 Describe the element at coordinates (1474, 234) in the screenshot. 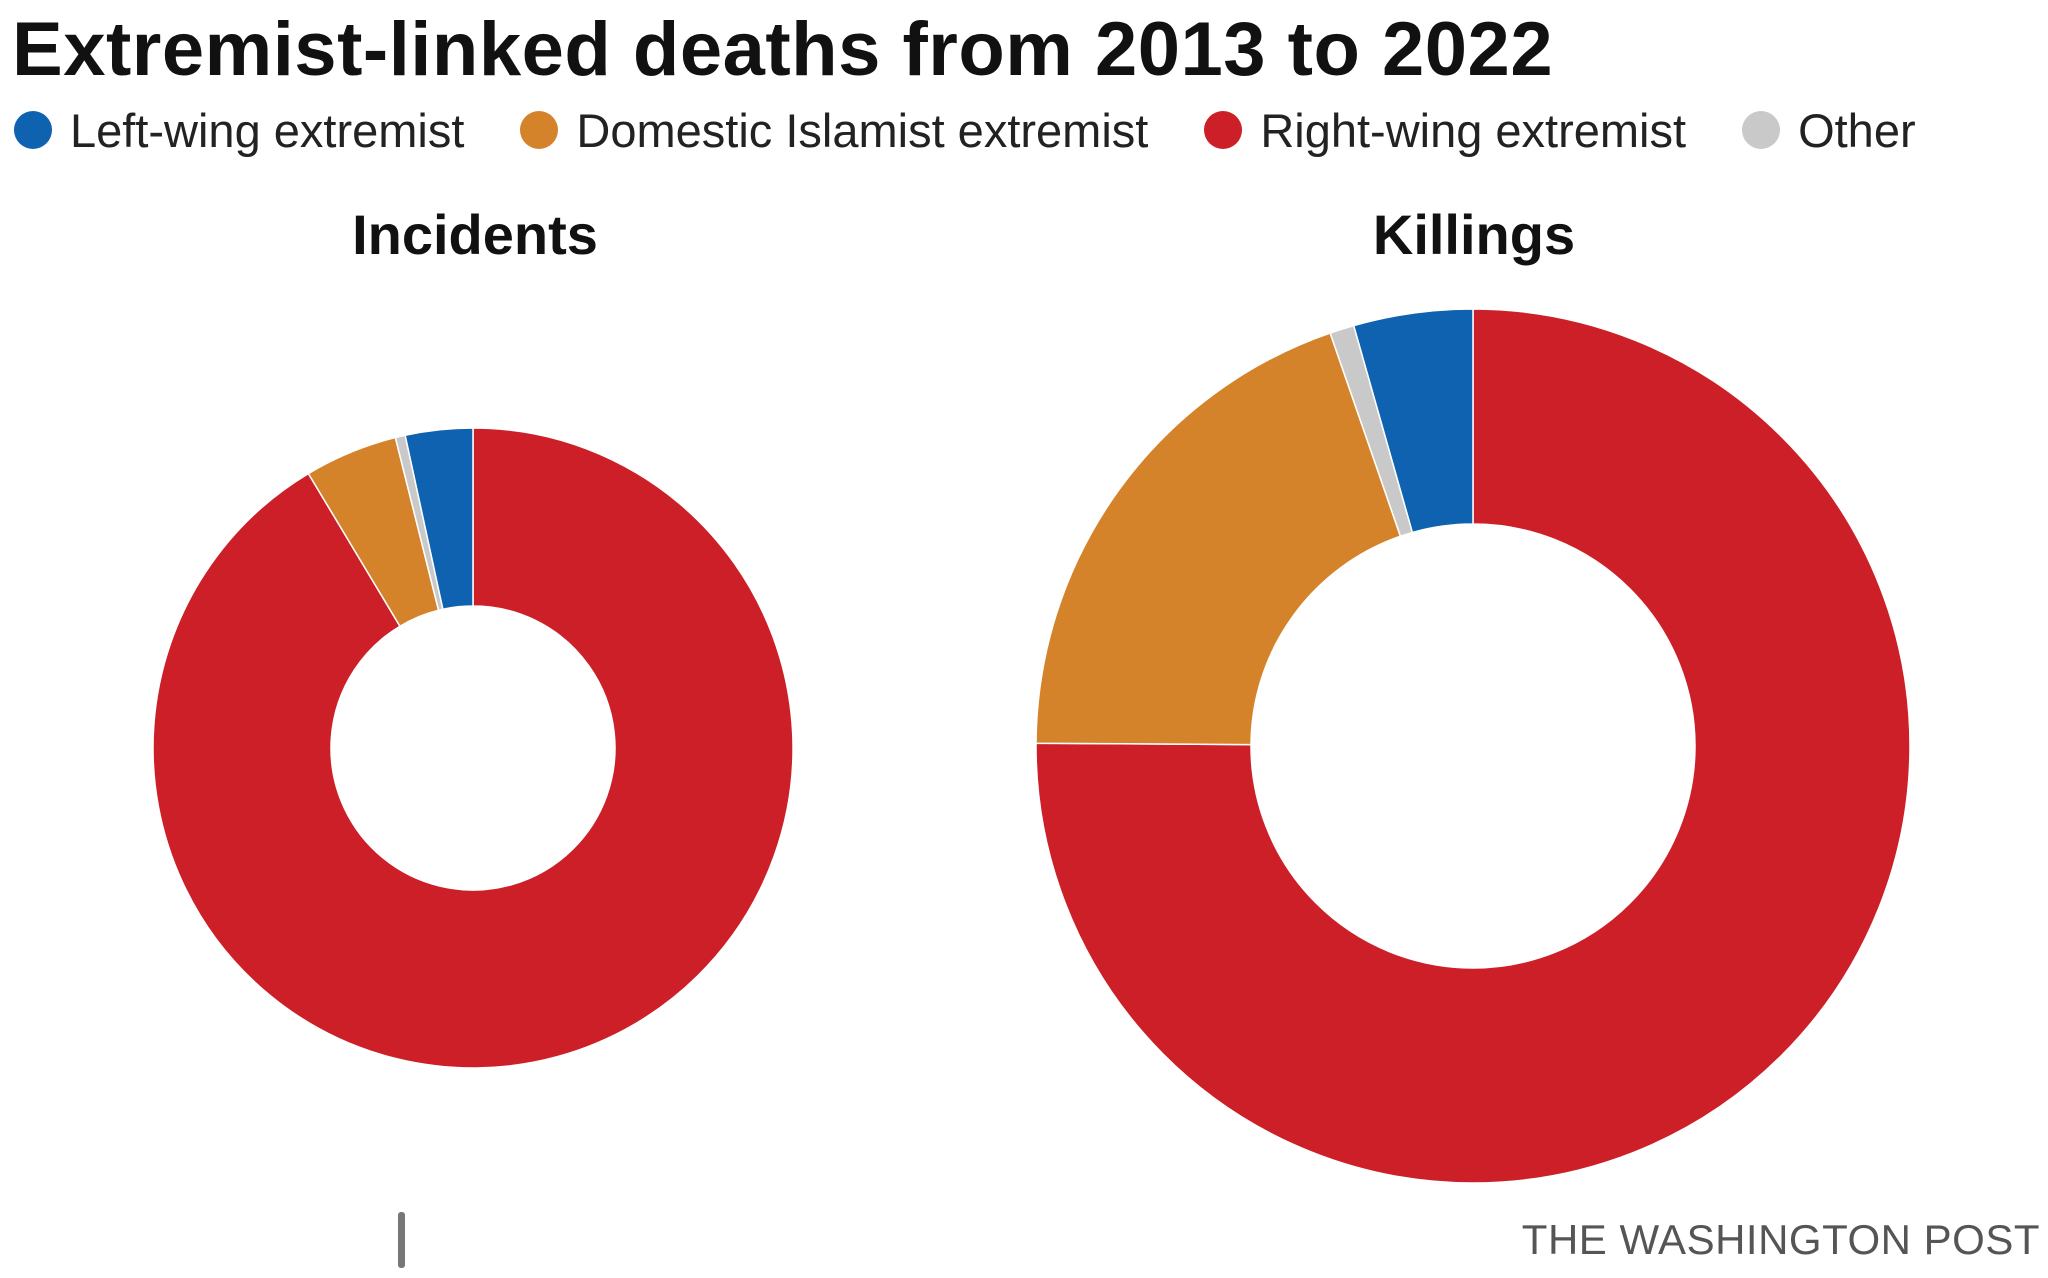

I see `killings-chart-title: Killings` at that location.